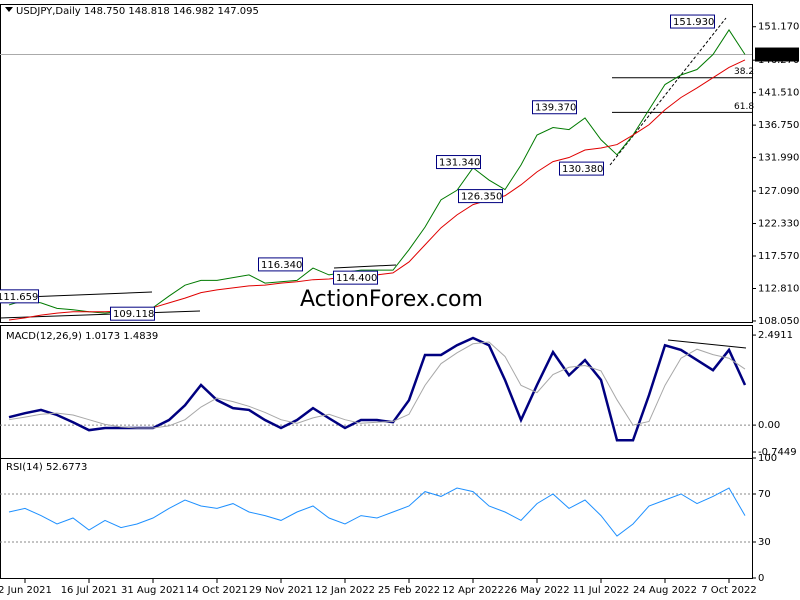 The width and height of the screenshot is (800, 600). What do you see at coordinates (9, 9) in the screenshot?
I see `menu-arrow` at bounding box center [9, 9].